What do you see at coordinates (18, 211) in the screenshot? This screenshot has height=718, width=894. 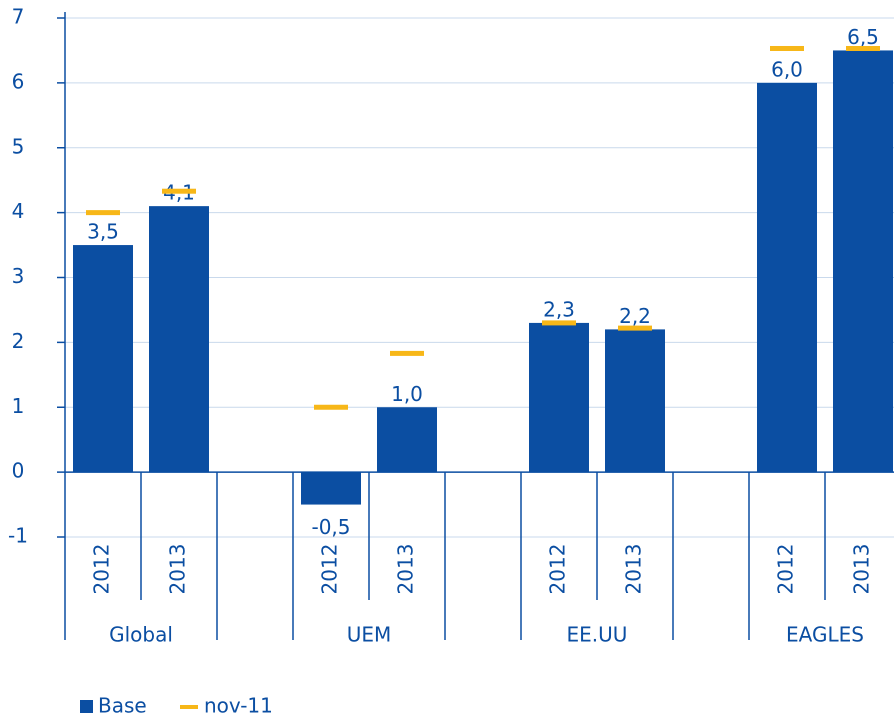 I see `y-tick-label: 4` at bounding box center [18, 211].